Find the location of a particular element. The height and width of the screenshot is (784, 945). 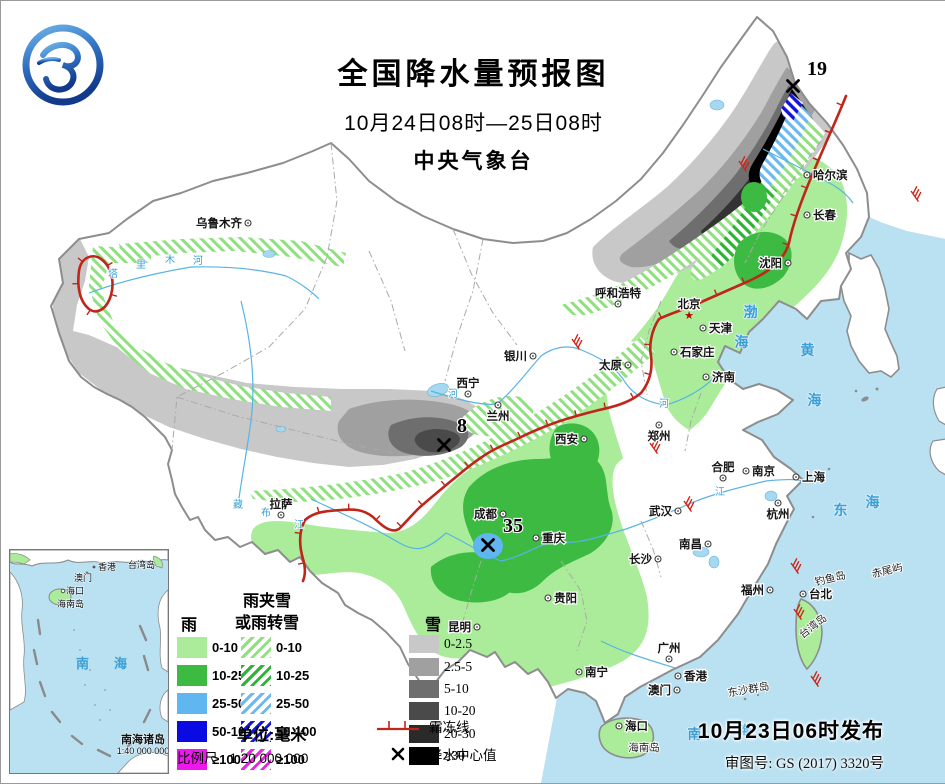

symbol-legend: 霜冻线 降水中心值 is located at coordinates (436, 743).